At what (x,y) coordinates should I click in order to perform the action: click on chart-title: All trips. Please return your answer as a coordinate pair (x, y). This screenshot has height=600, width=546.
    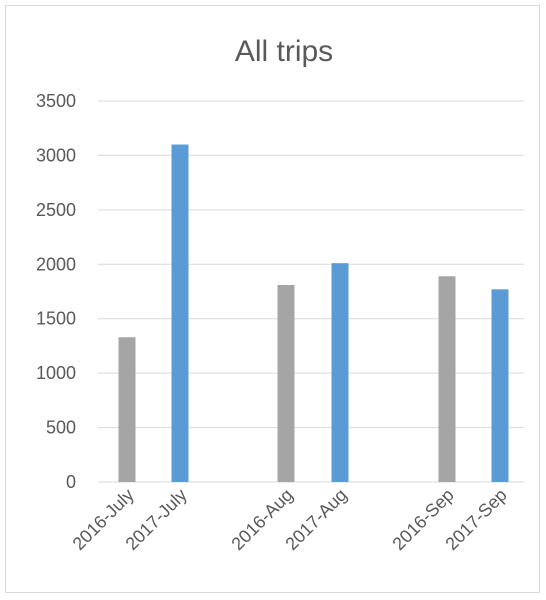
    Looking at the image, I should click on (284, 51).